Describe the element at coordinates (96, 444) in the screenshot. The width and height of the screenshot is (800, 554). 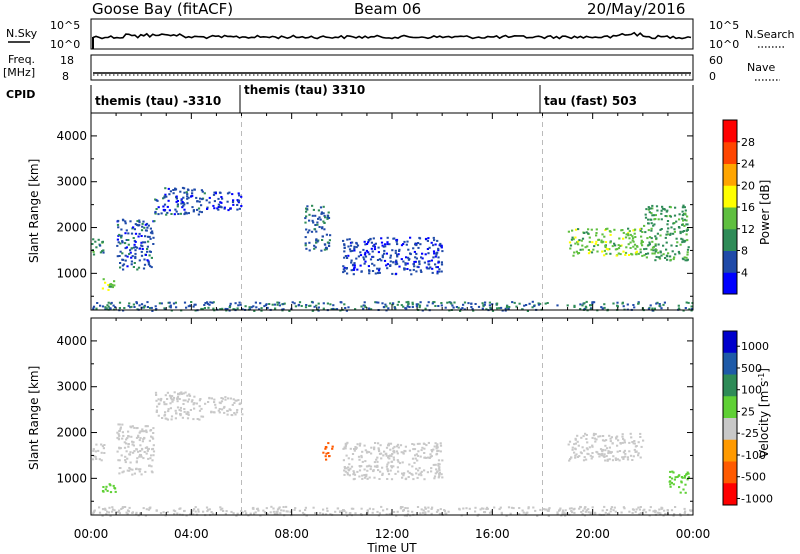
I see `scatter-cell-r0` at that location.